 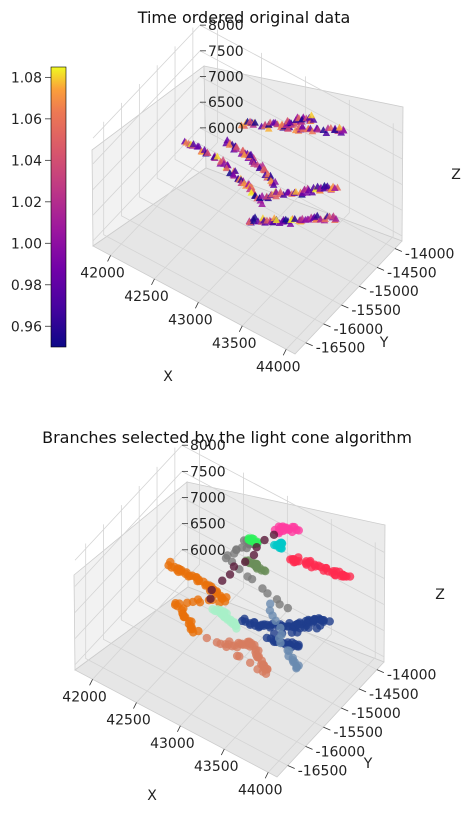 I want to click on y-tick-label: -15000, so click(x=376, y=714).